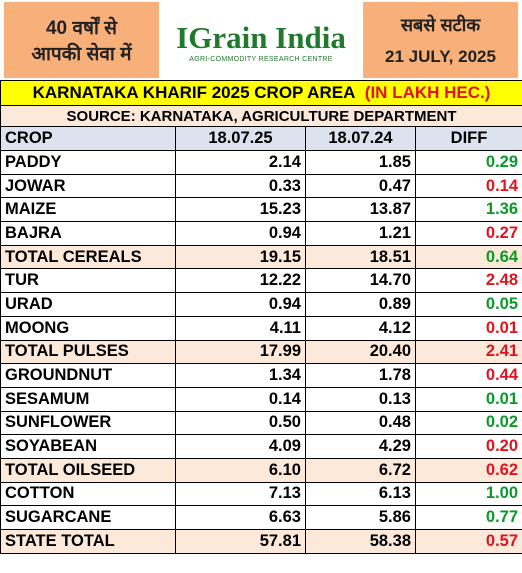  I want to click on row: SOYABEAN 4.09 4.29 0.20, so click(261, 446).